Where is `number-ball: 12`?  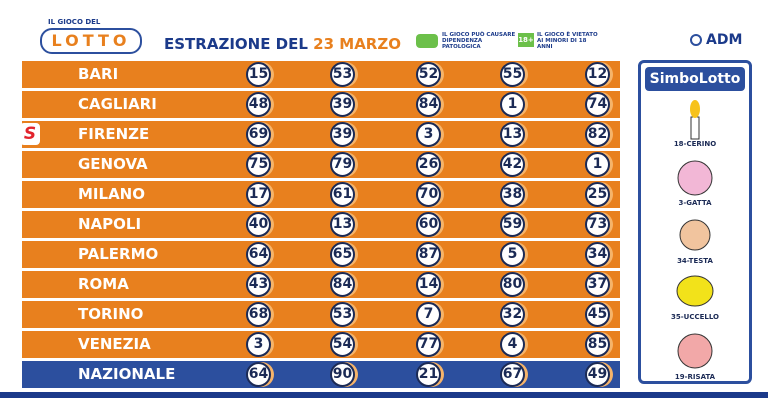 number-ball: 12 is located at coordinates (597, 74).